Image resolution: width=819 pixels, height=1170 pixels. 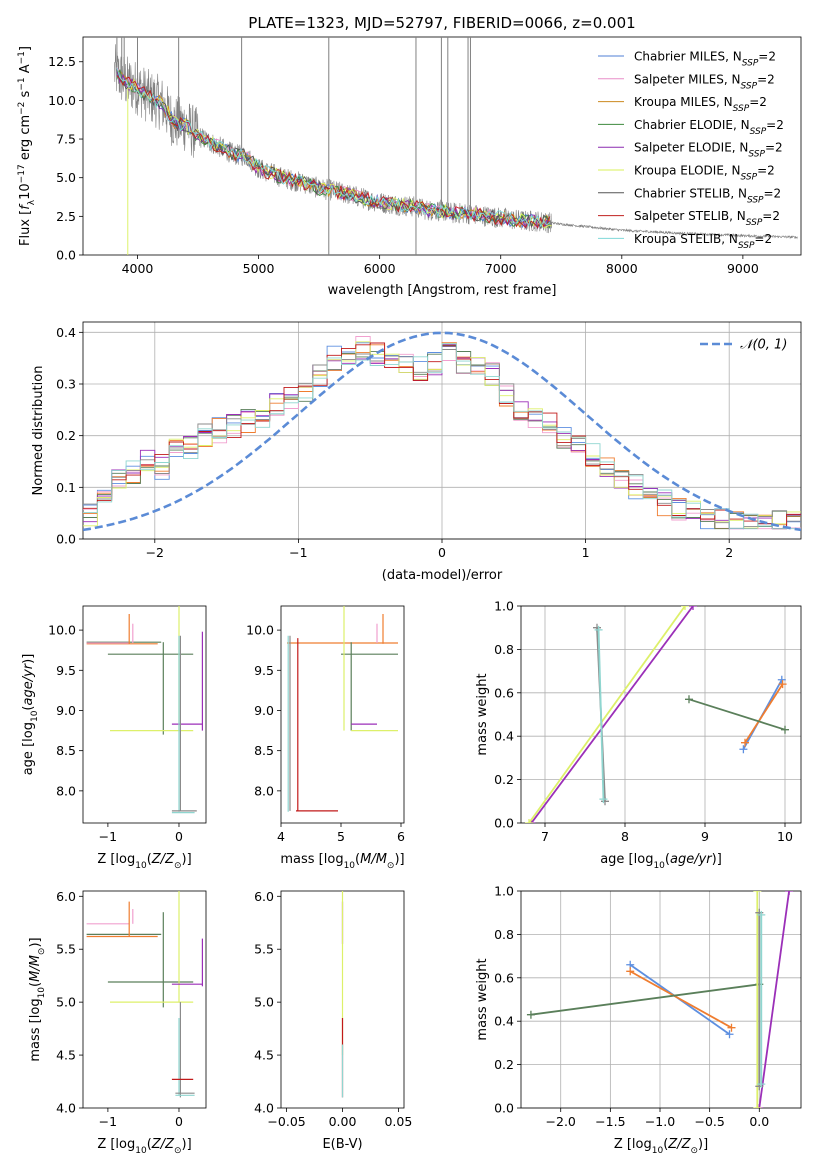 I want to click on label-part: Salpeter STELIB, N, so click(x=690, y=216).